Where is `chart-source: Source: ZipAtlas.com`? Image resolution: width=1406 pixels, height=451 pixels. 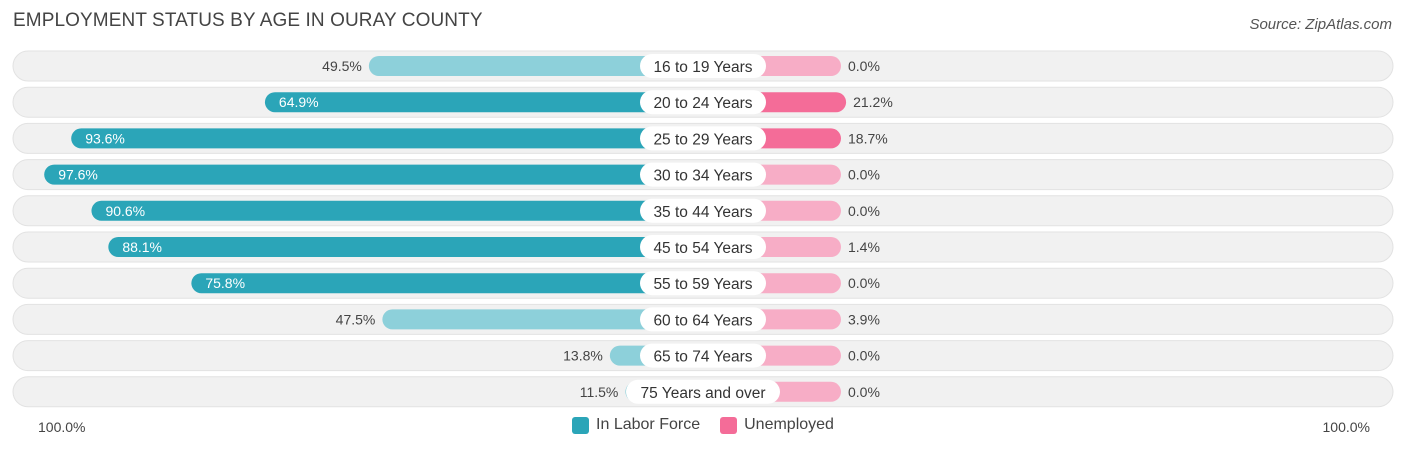 chart-source: Source: ZipAtlas.com is located at coordinates (1320, 24).